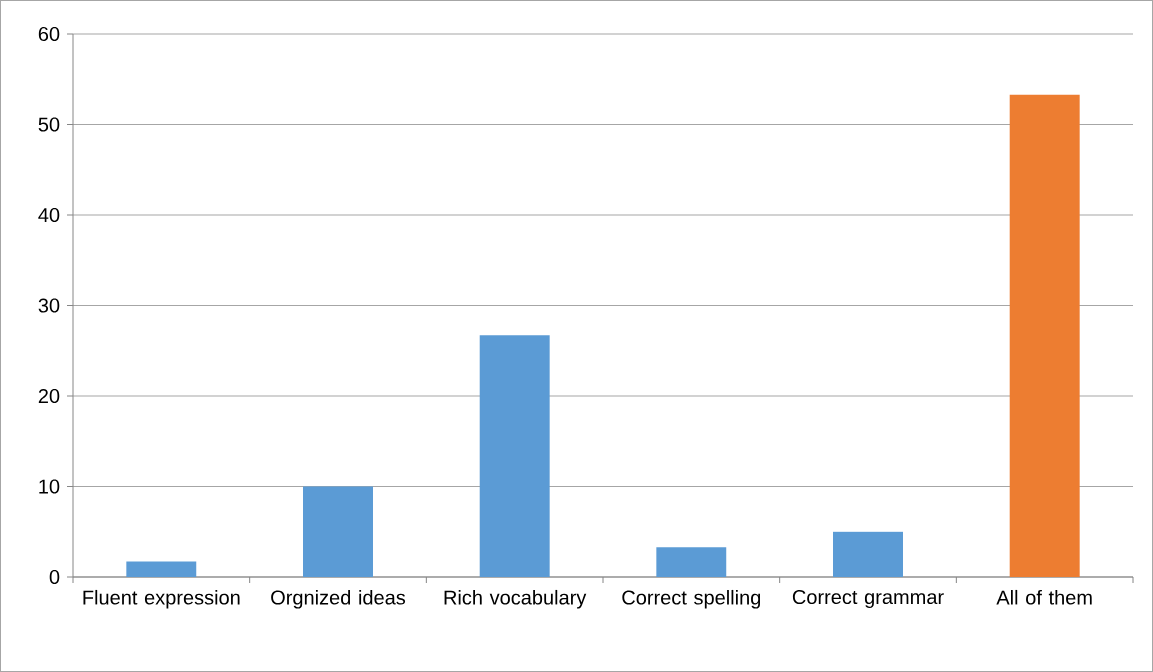  I want to click on y-tick-label: 40, so click(49, 215).